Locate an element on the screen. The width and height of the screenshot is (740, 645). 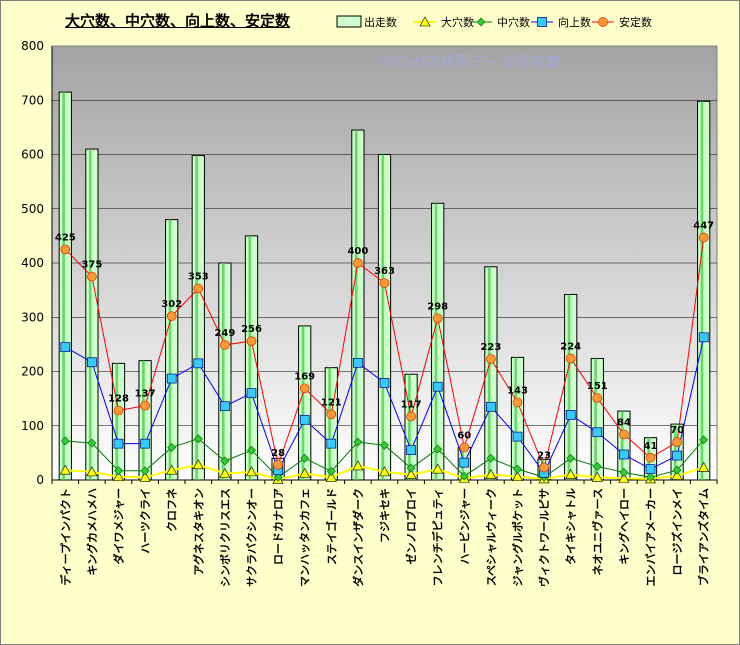
category-label: ステイゴールド is located at coordinates (331, 526).